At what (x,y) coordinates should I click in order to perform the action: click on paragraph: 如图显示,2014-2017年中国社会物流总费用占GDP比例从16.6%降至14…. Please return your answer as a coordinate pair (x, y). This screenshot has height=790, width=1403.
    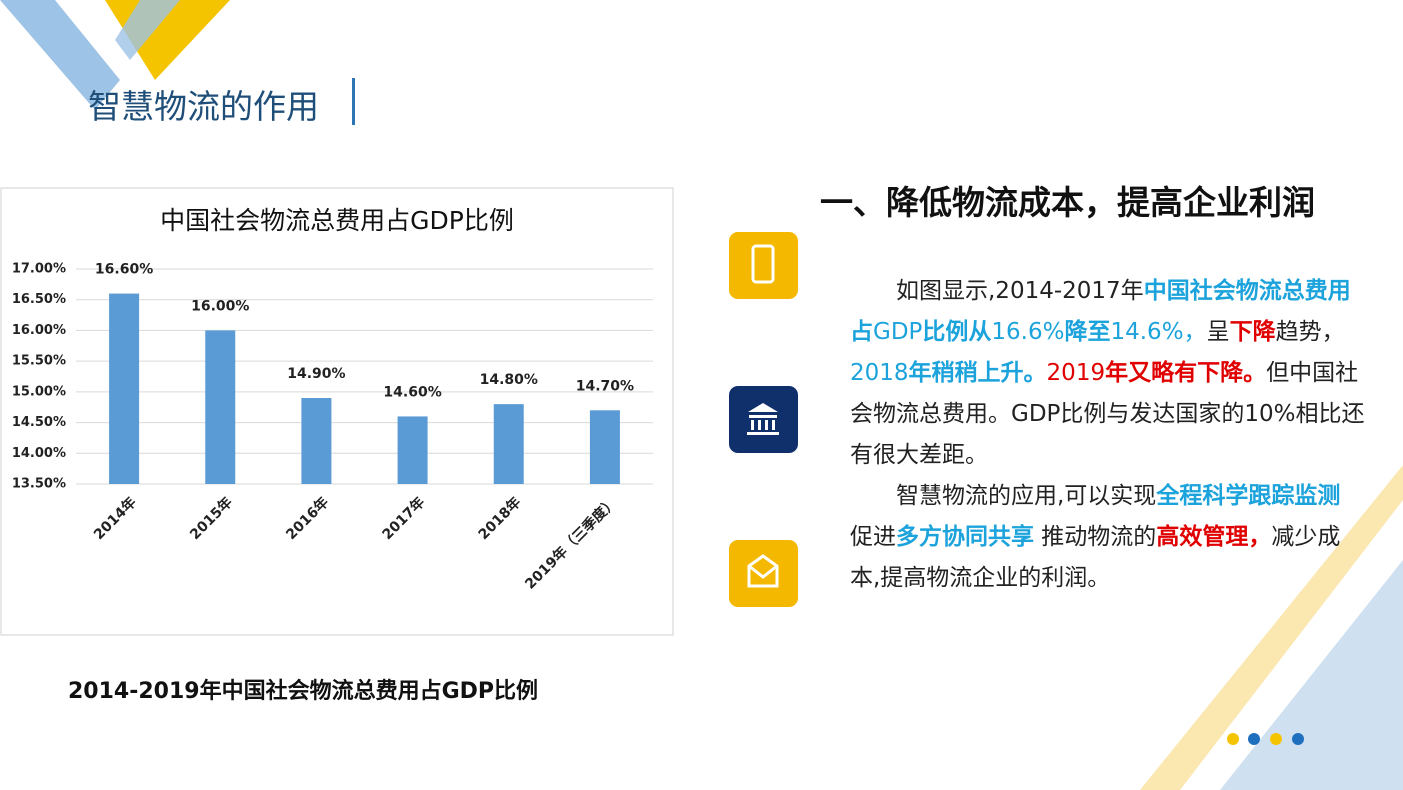
    Looking at the image, I should click on (1109, 373).